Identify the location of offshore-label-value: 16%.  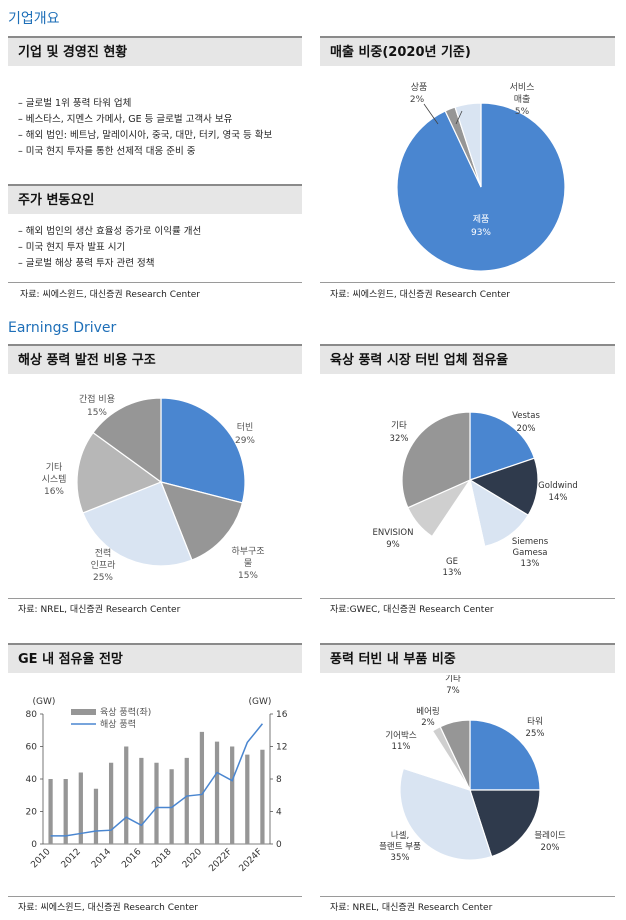
(54, 492).